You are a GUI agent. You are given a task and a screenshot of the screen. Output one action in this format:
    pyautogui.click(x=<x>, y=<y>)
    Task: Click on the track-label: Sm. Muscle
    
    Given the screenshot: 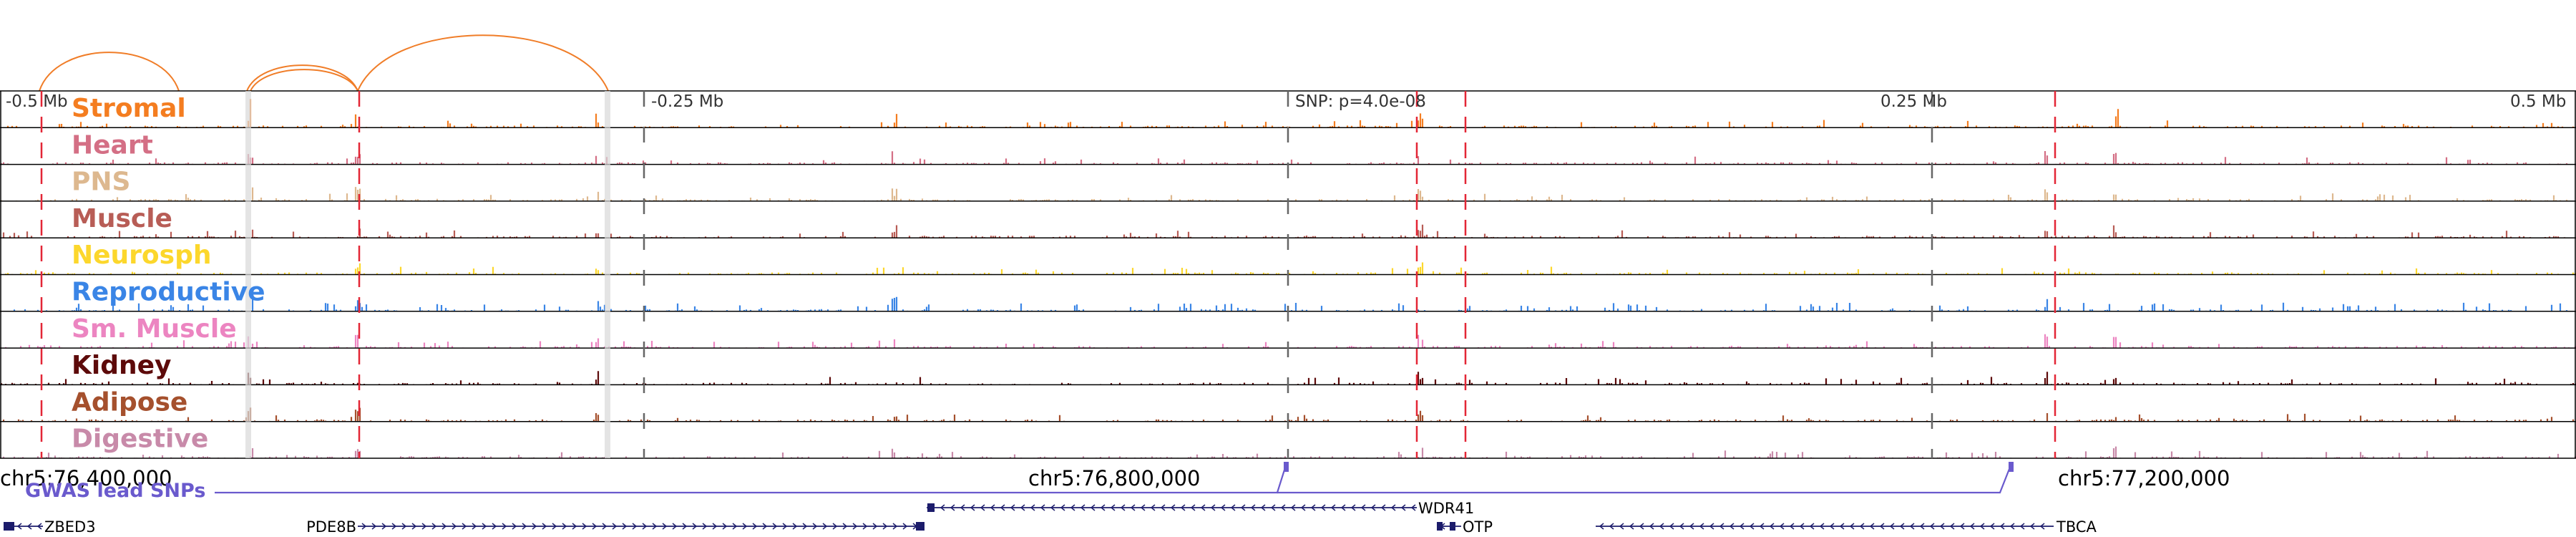 What is the action you would take?
    pyautogui.click(x=154, y=329)
    